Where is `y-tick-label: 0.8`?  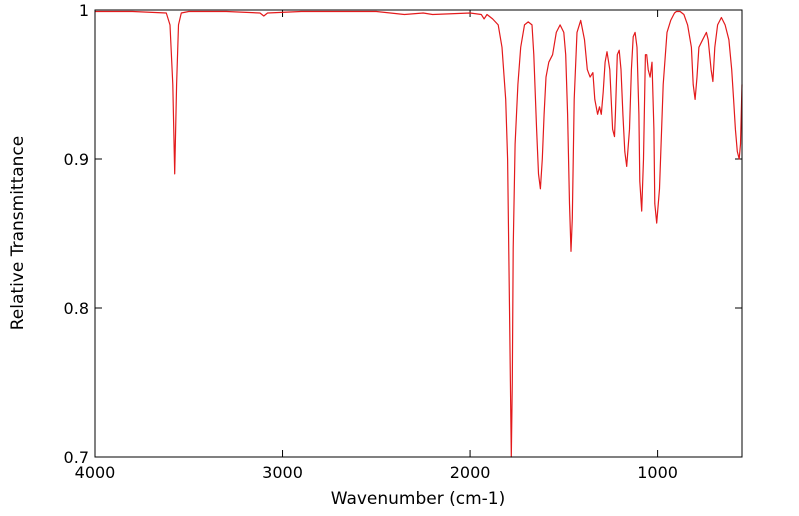 y-tick-label: 0.8 is located at coordinates (76, 308).